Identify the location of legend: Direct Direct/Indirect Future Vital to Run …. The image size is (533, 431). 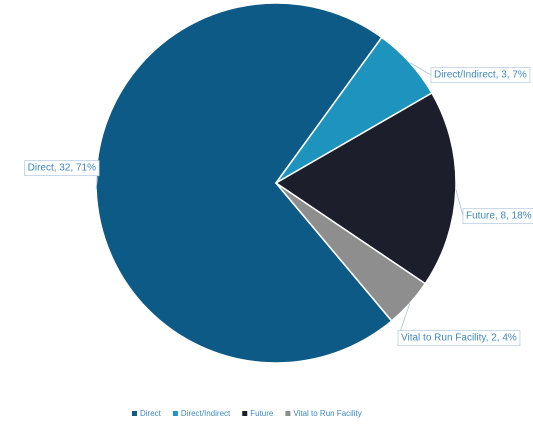
(247, 413).